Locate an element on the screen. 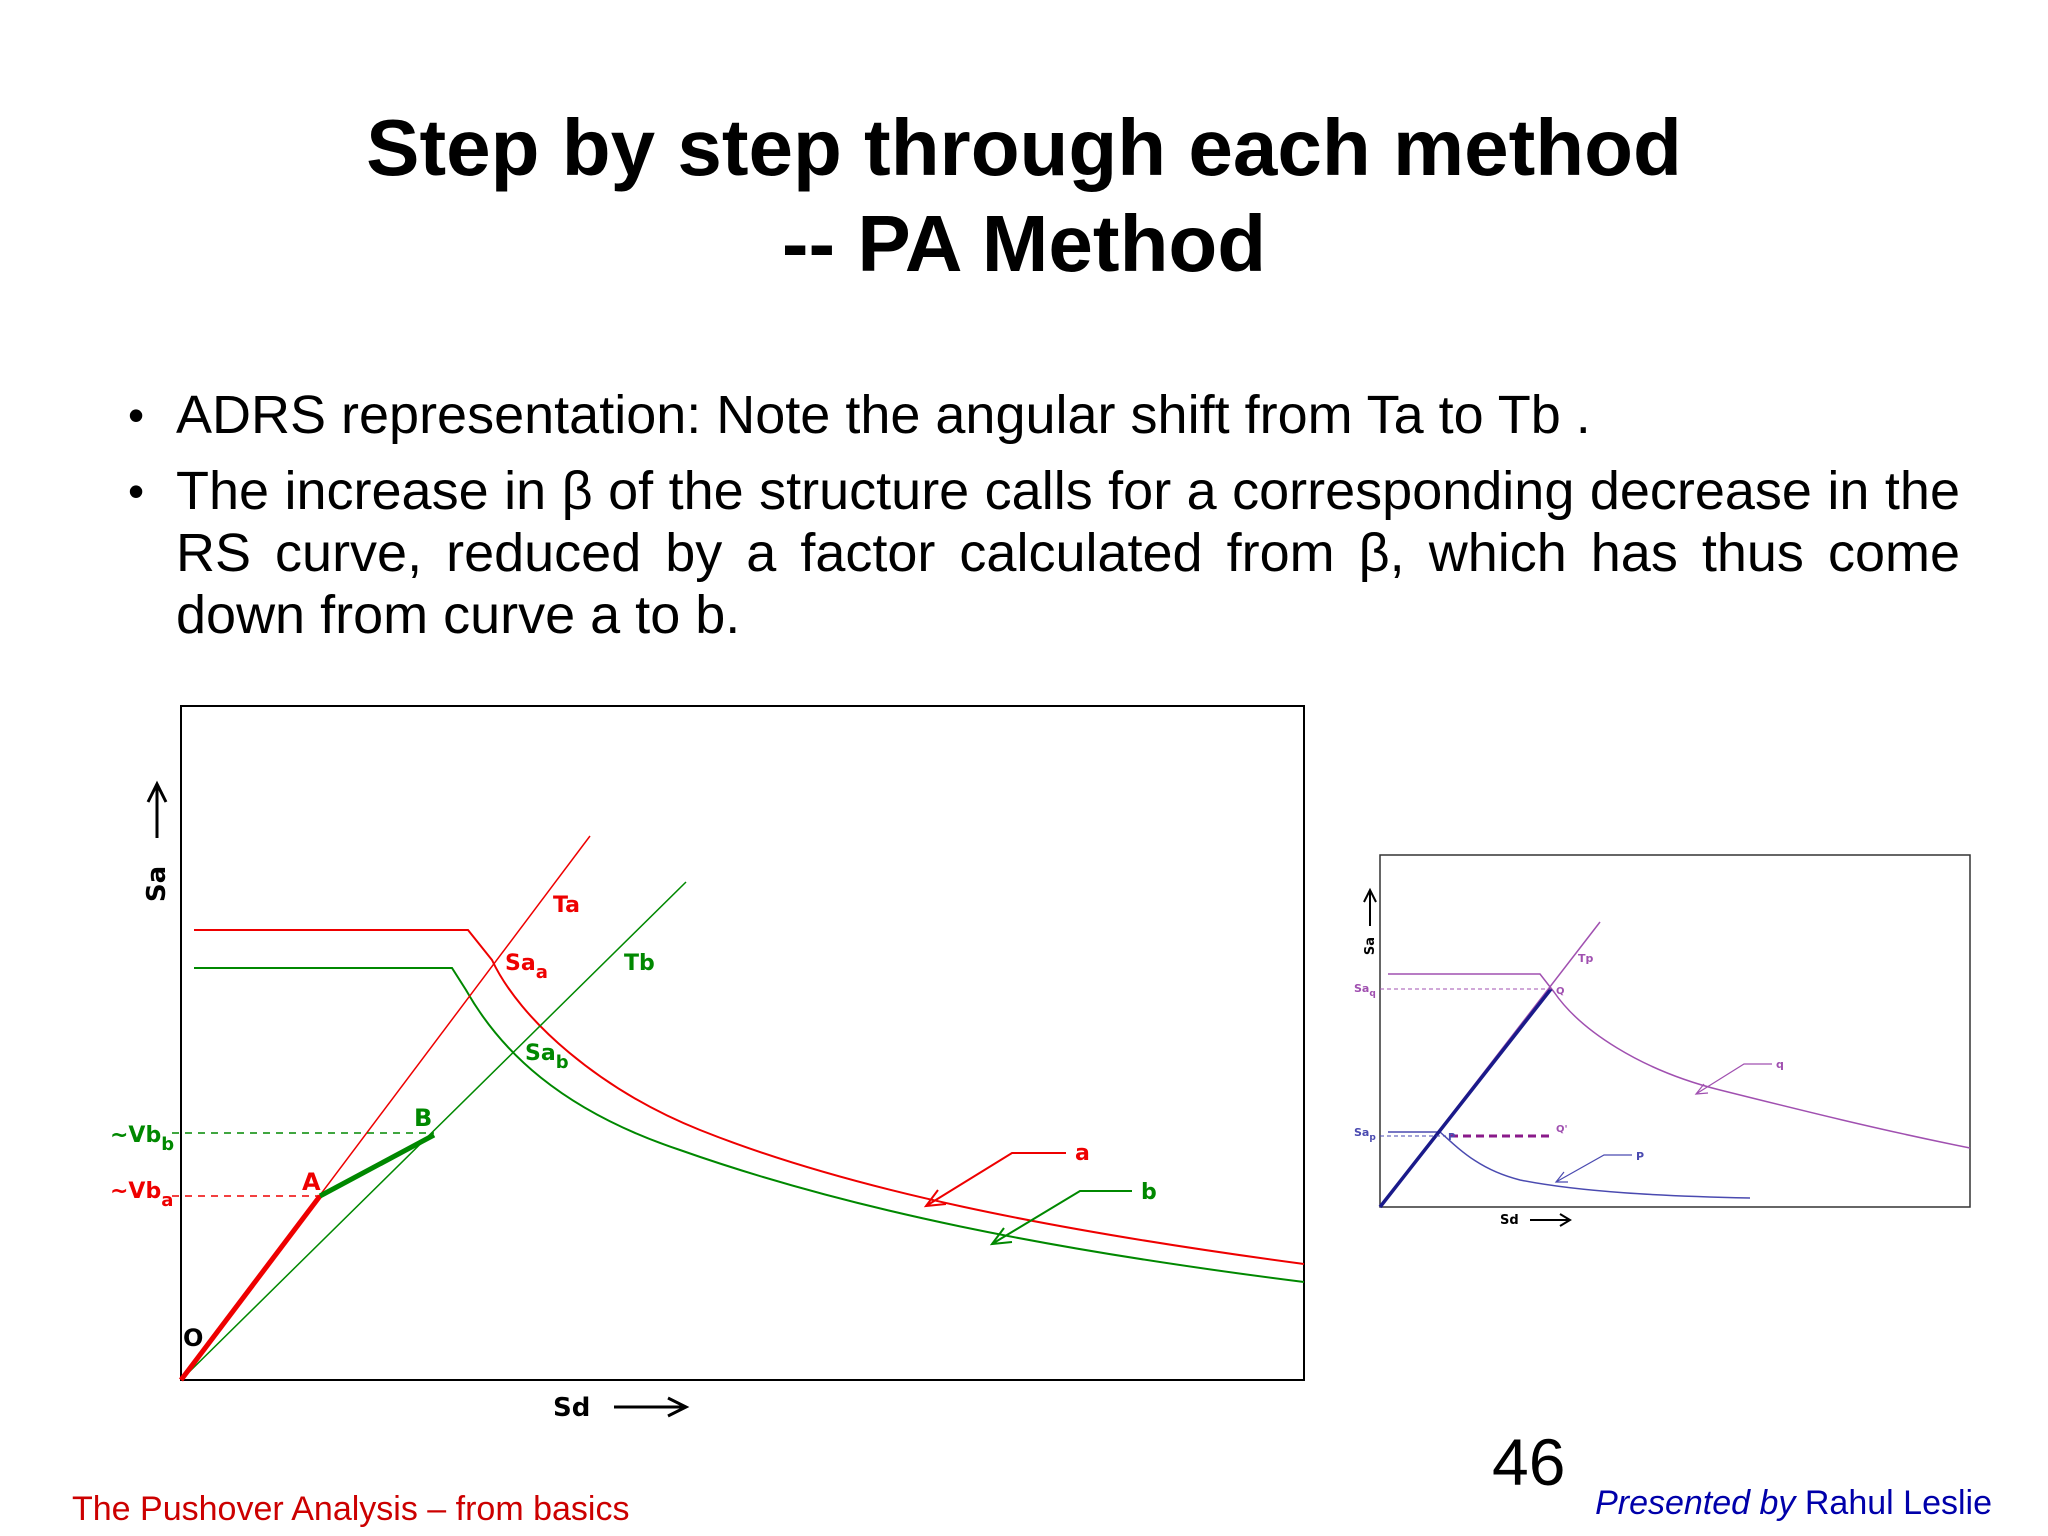 The height and width of the screenshot is (1536, 2048). curve-q-label: q is located at coordinates (1780, 1064).